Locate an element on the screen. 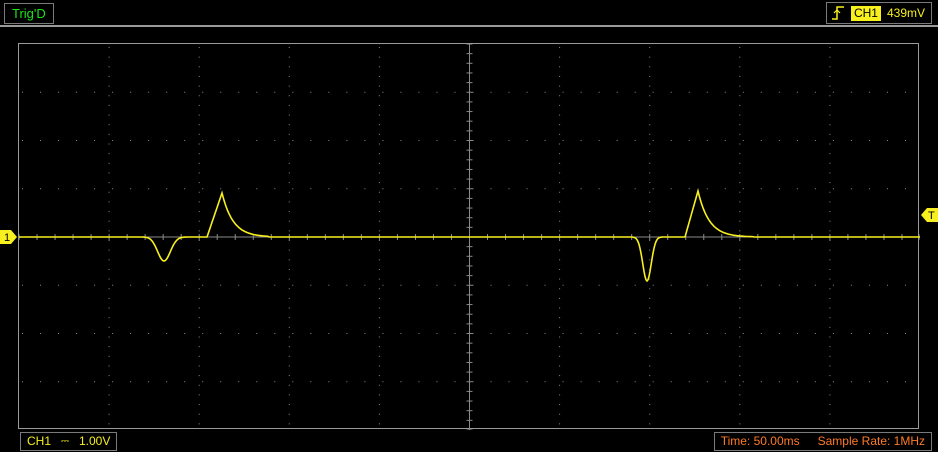 The width and height of the screenshot is (938, 452). trigger-marker-label: T is located at coordinates (931, 216).